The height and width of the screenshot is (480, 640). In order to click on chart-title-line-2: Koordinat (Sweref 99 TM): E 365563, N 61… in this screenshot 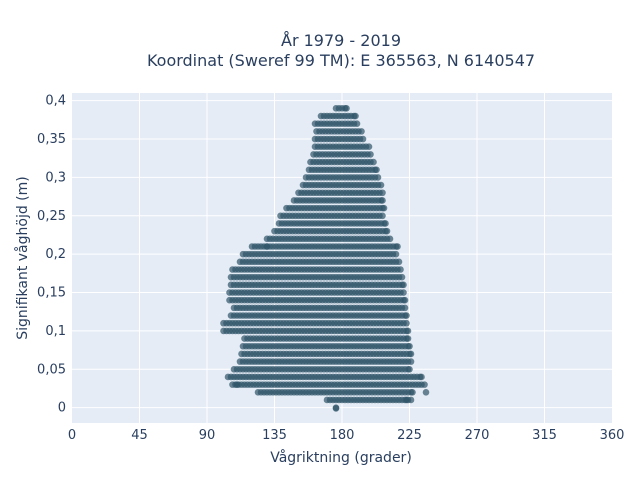, I will do `click(341, 60)`.